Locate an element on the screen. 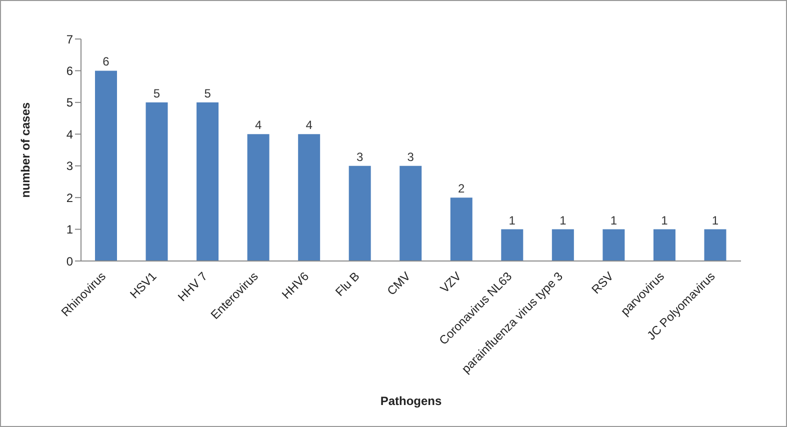 This screenshot has width=787, height=427. y-tick-label: 6 is located at coordinates (70, 71).